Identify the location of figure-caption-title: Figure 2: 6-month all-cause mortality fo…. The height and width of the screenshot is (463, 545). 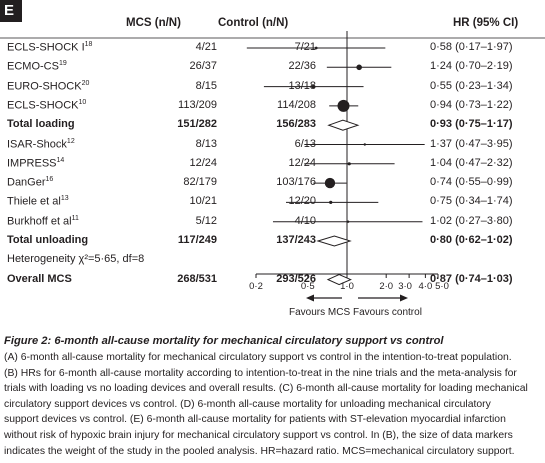
(224, 341).